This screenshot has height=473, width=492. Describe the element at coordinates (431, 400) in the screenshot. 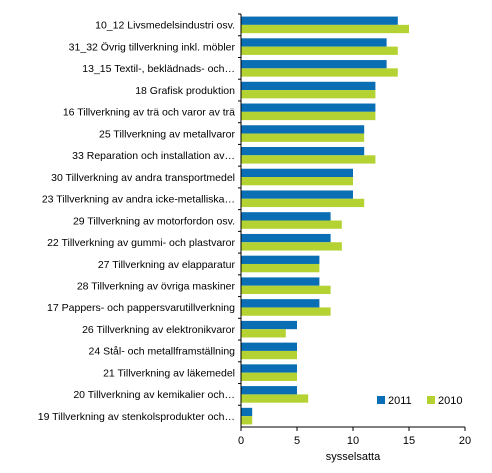

I see `legend-swatch-2010` at that location.